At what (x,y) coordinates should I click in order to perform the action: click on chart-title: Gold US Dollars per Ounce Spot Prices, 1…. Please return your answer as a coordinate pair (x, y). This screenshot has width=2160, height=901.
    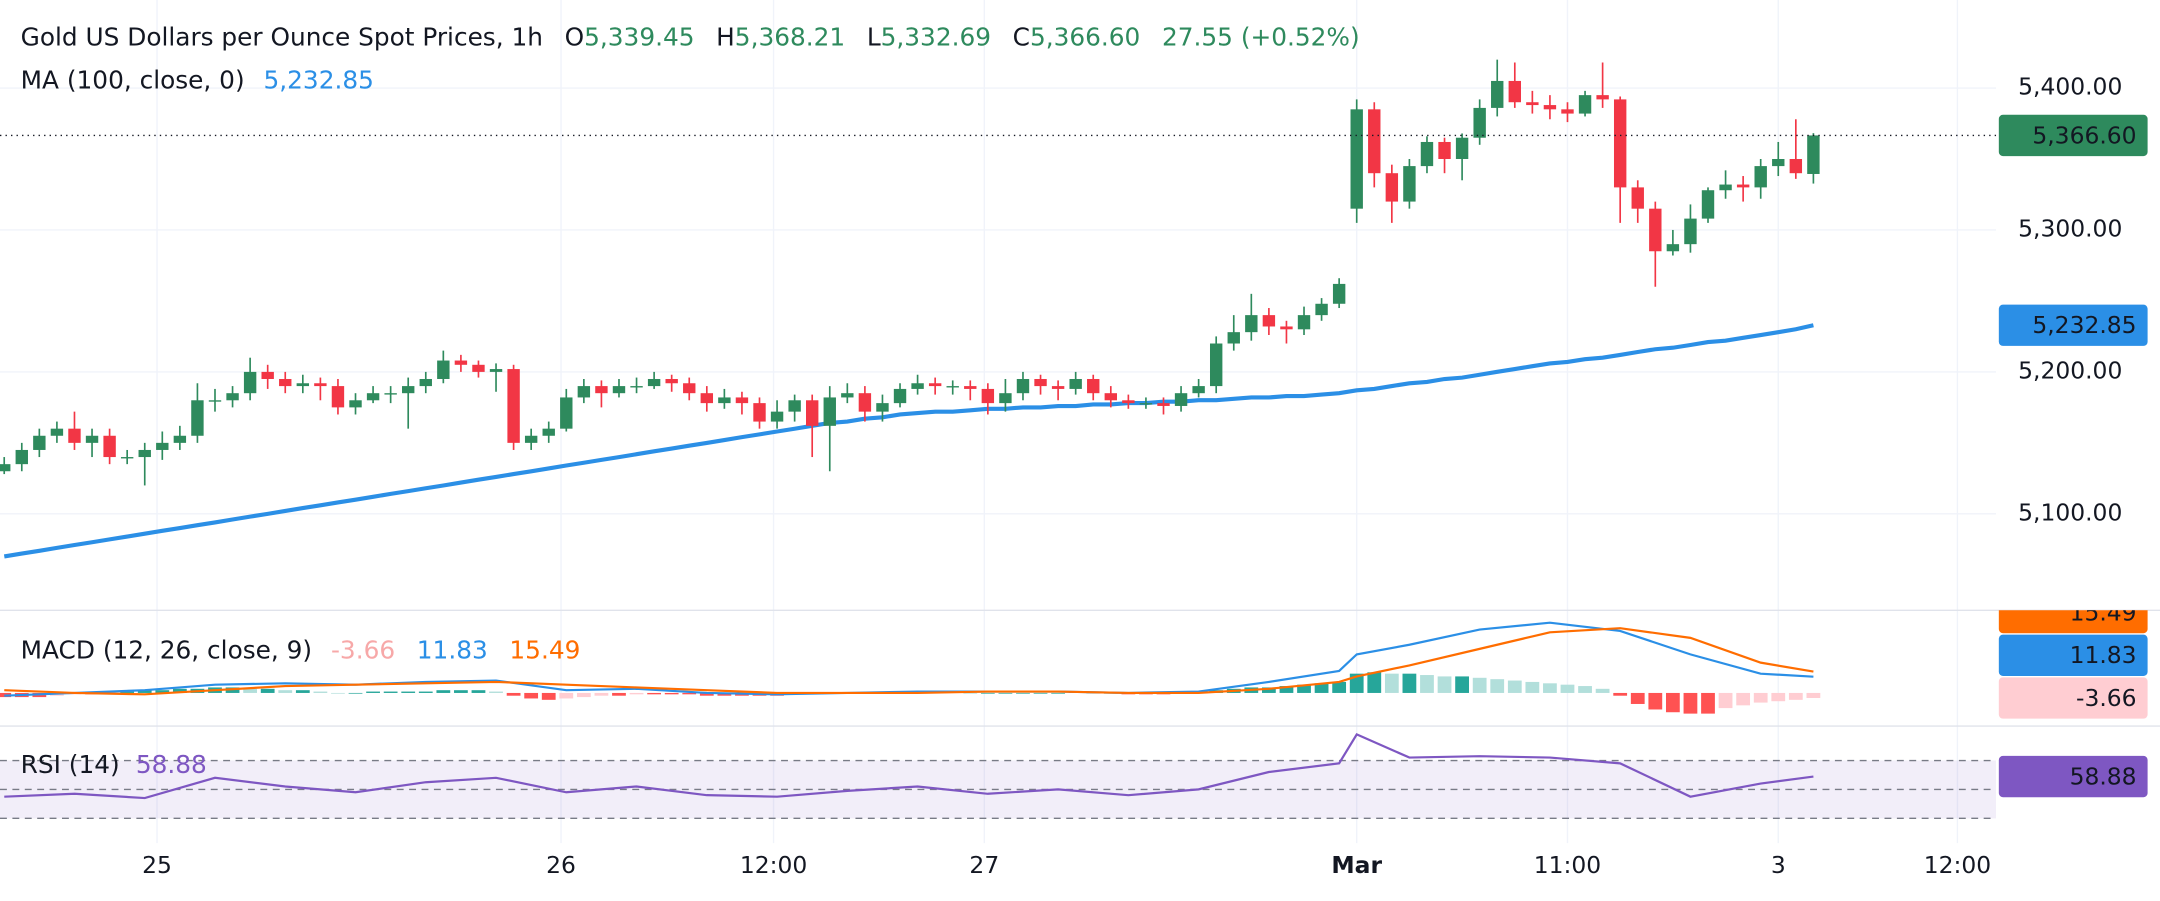
    Looking at the image, I should click on (282, 37).